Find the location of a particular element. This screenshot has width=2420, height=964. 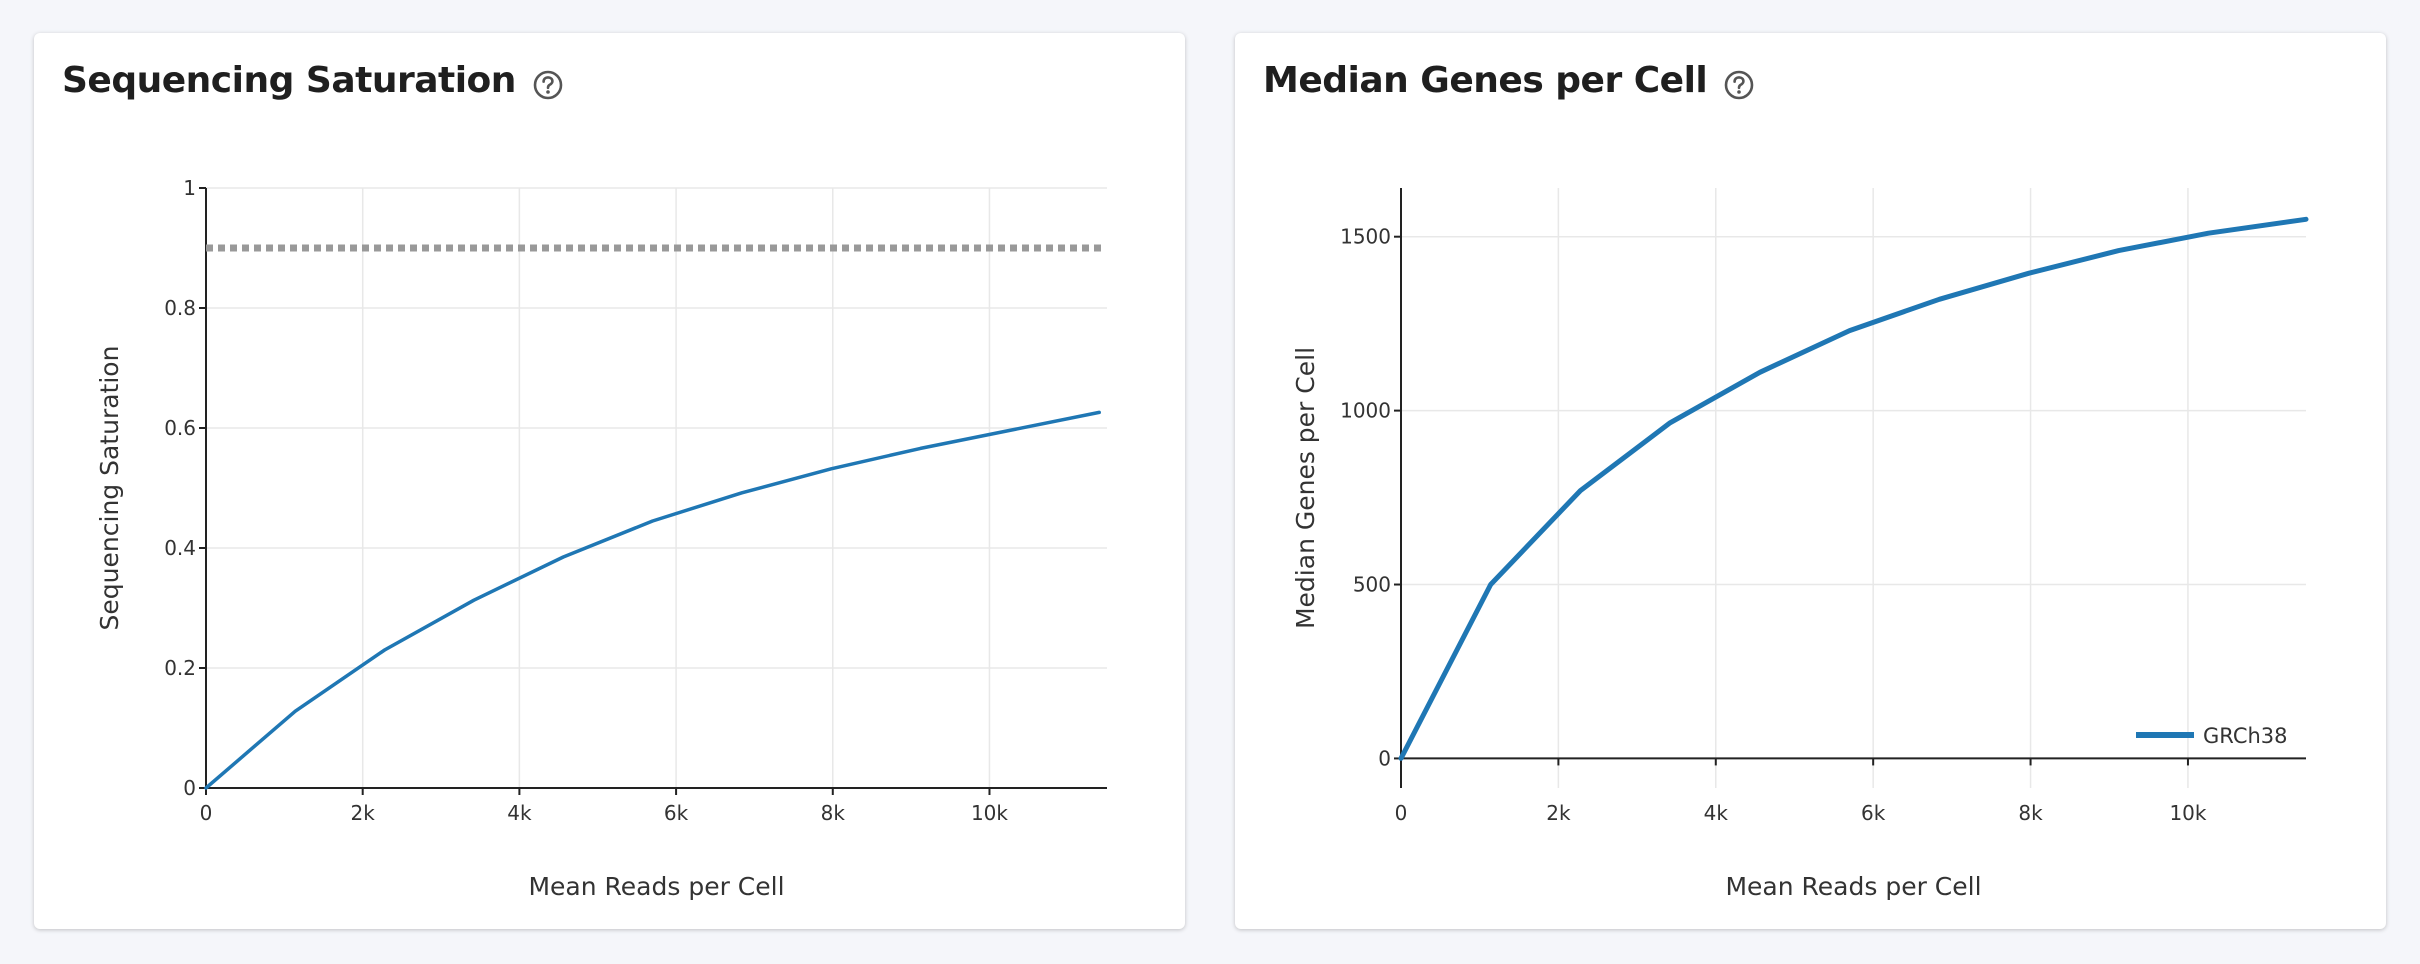

y-tick-label: 0.2 is located at coordinates (180, 668).